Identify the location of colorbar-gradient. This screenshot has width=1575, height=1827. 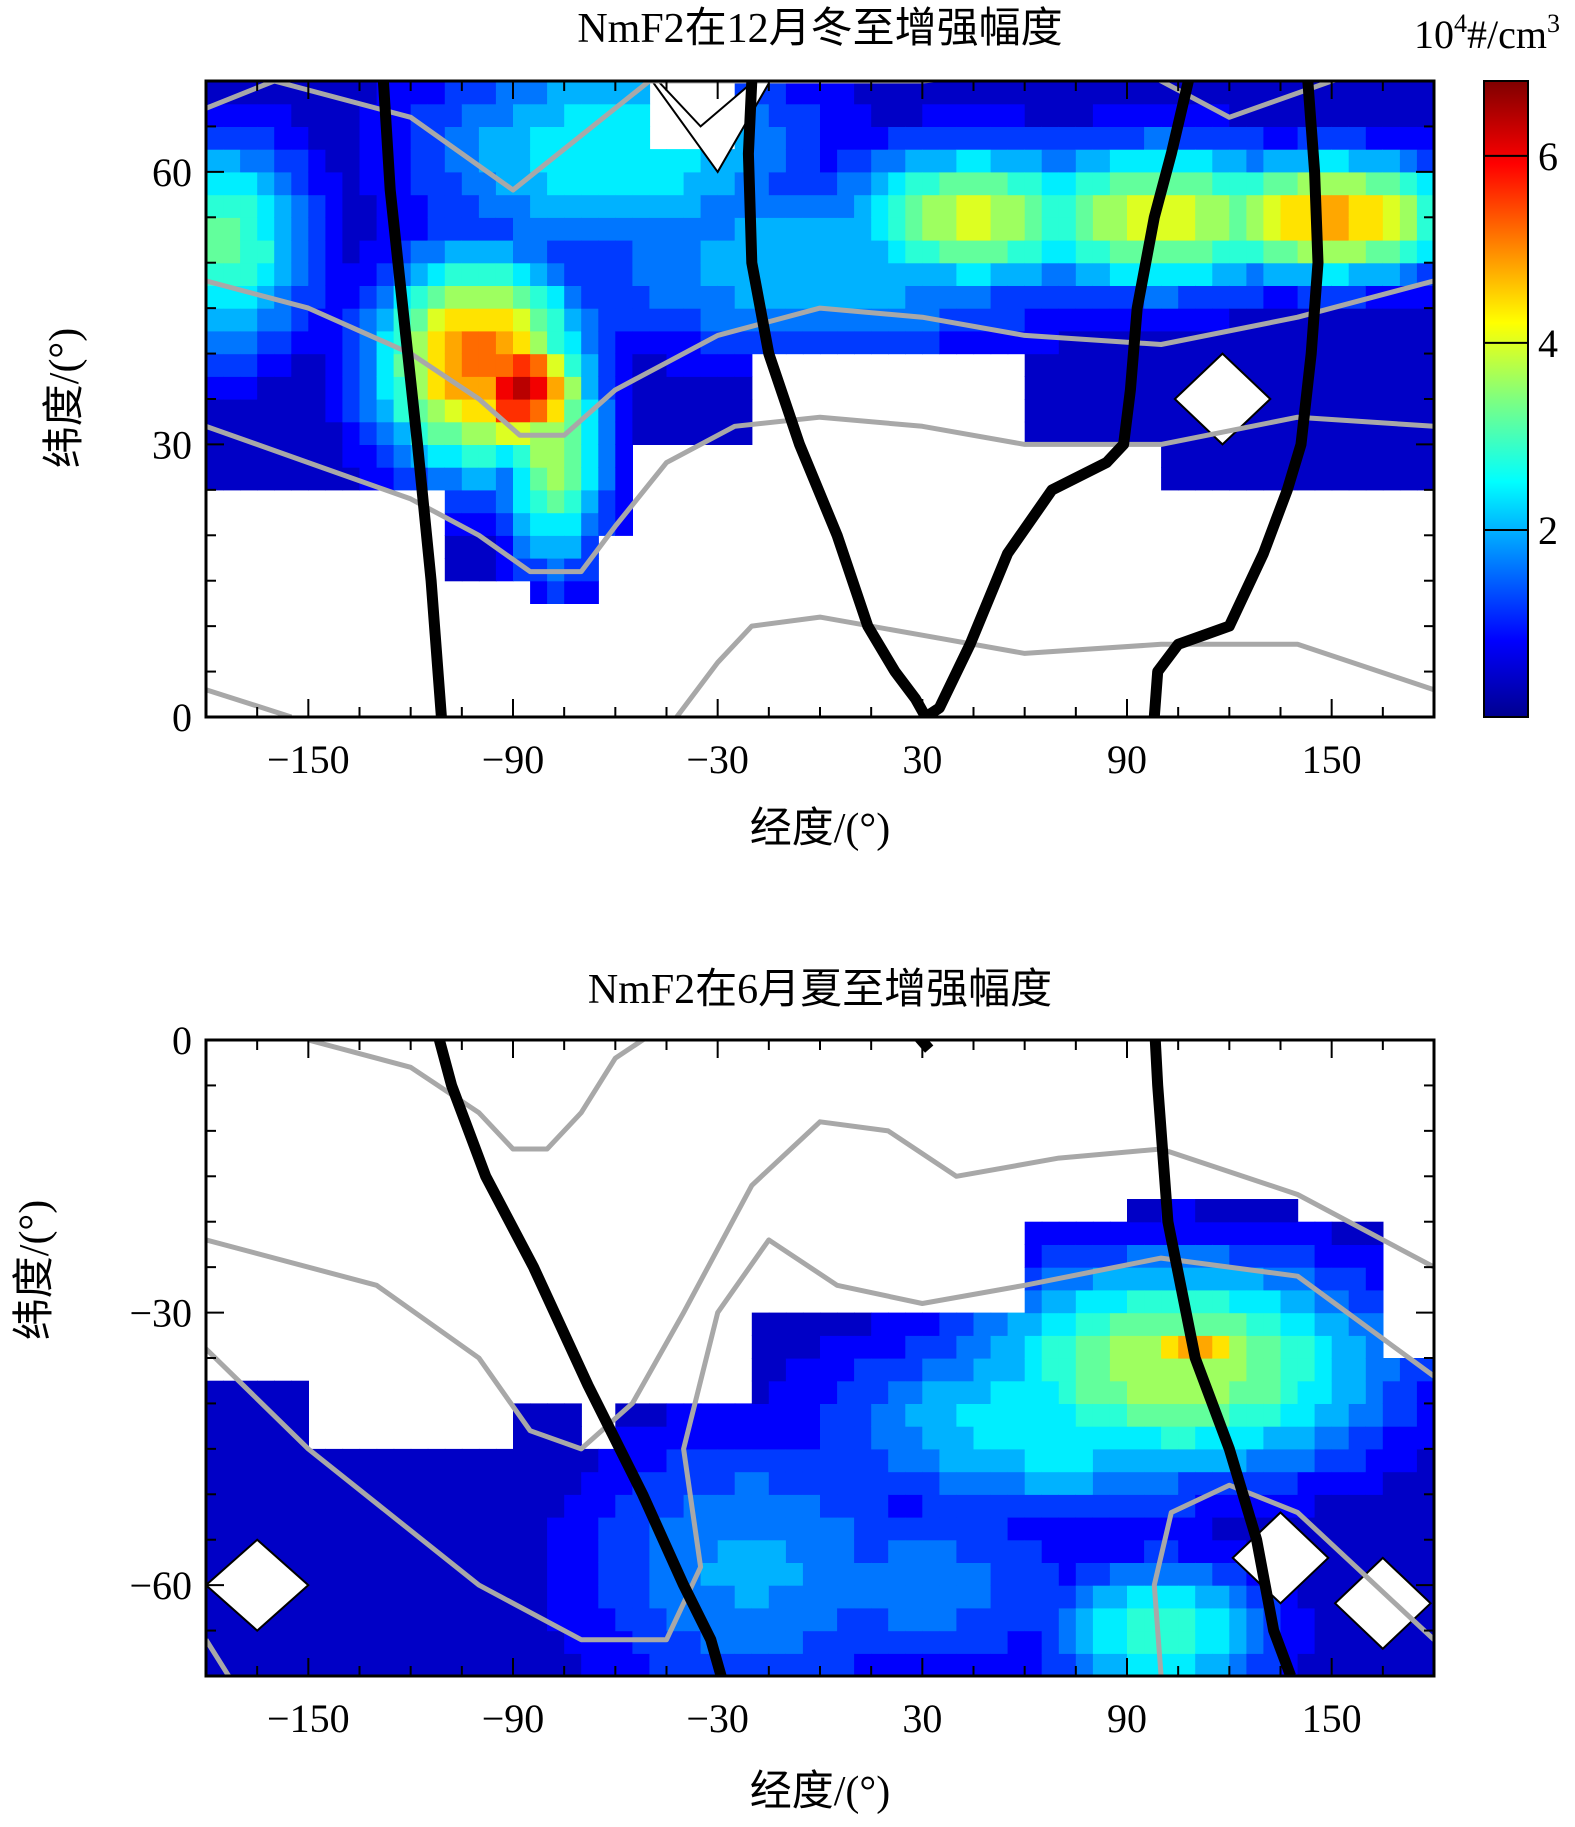
(1506, 399).